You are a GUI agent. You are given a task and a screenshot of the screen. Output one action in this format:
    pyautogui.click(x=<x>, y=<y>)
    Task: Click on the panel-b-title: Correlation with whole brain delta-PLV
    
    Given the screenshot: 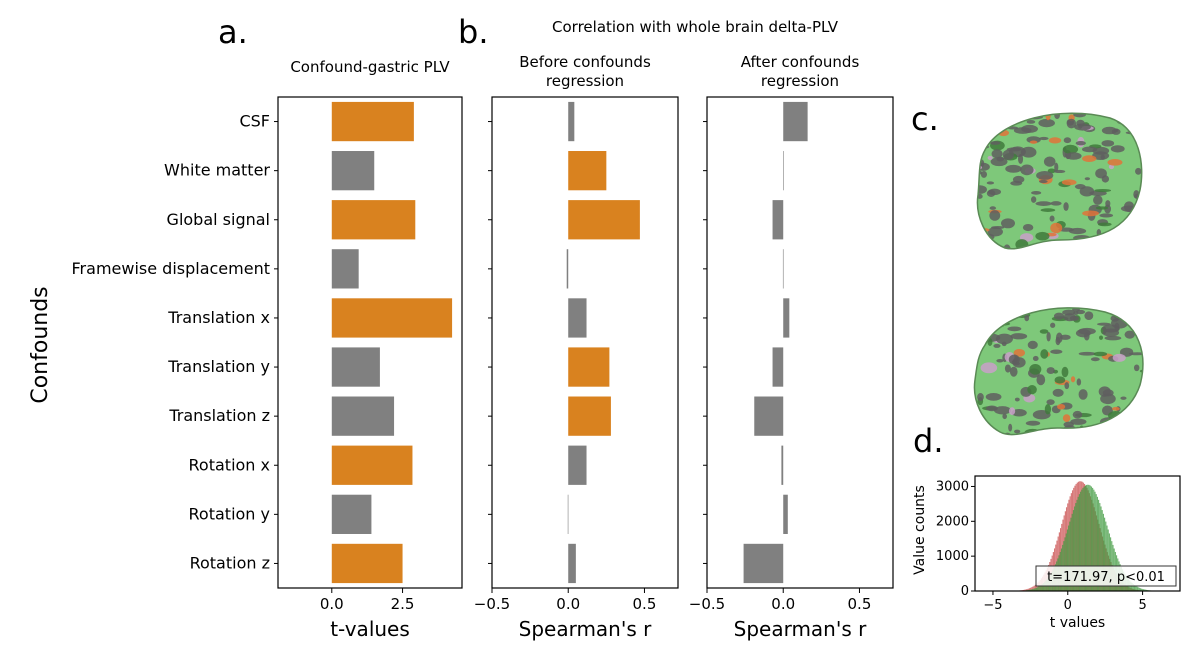 What is the action you would take?
    pyautogui.click(x=695, y=27)
    